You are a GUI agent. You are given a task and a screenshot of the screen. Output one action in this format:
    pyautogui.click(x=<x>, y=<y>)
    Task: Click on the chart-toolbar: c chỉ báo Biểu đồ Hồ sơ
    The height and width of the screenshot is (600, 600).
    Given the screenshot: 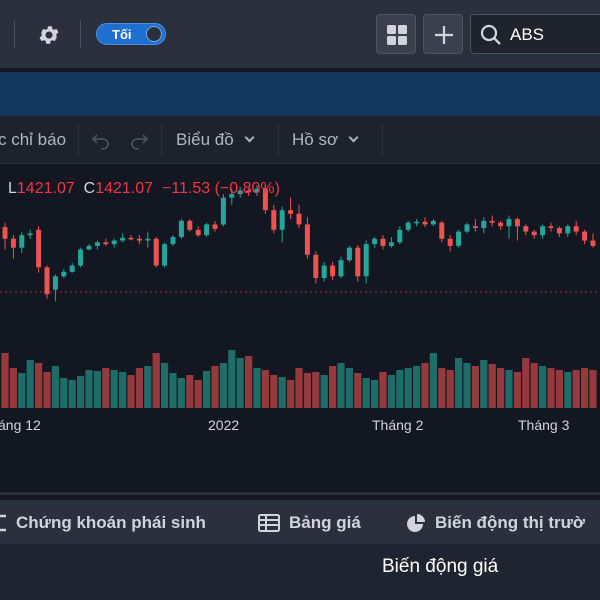 What is the action you would take?
    pyautogui.click(x=300, y=140)
    